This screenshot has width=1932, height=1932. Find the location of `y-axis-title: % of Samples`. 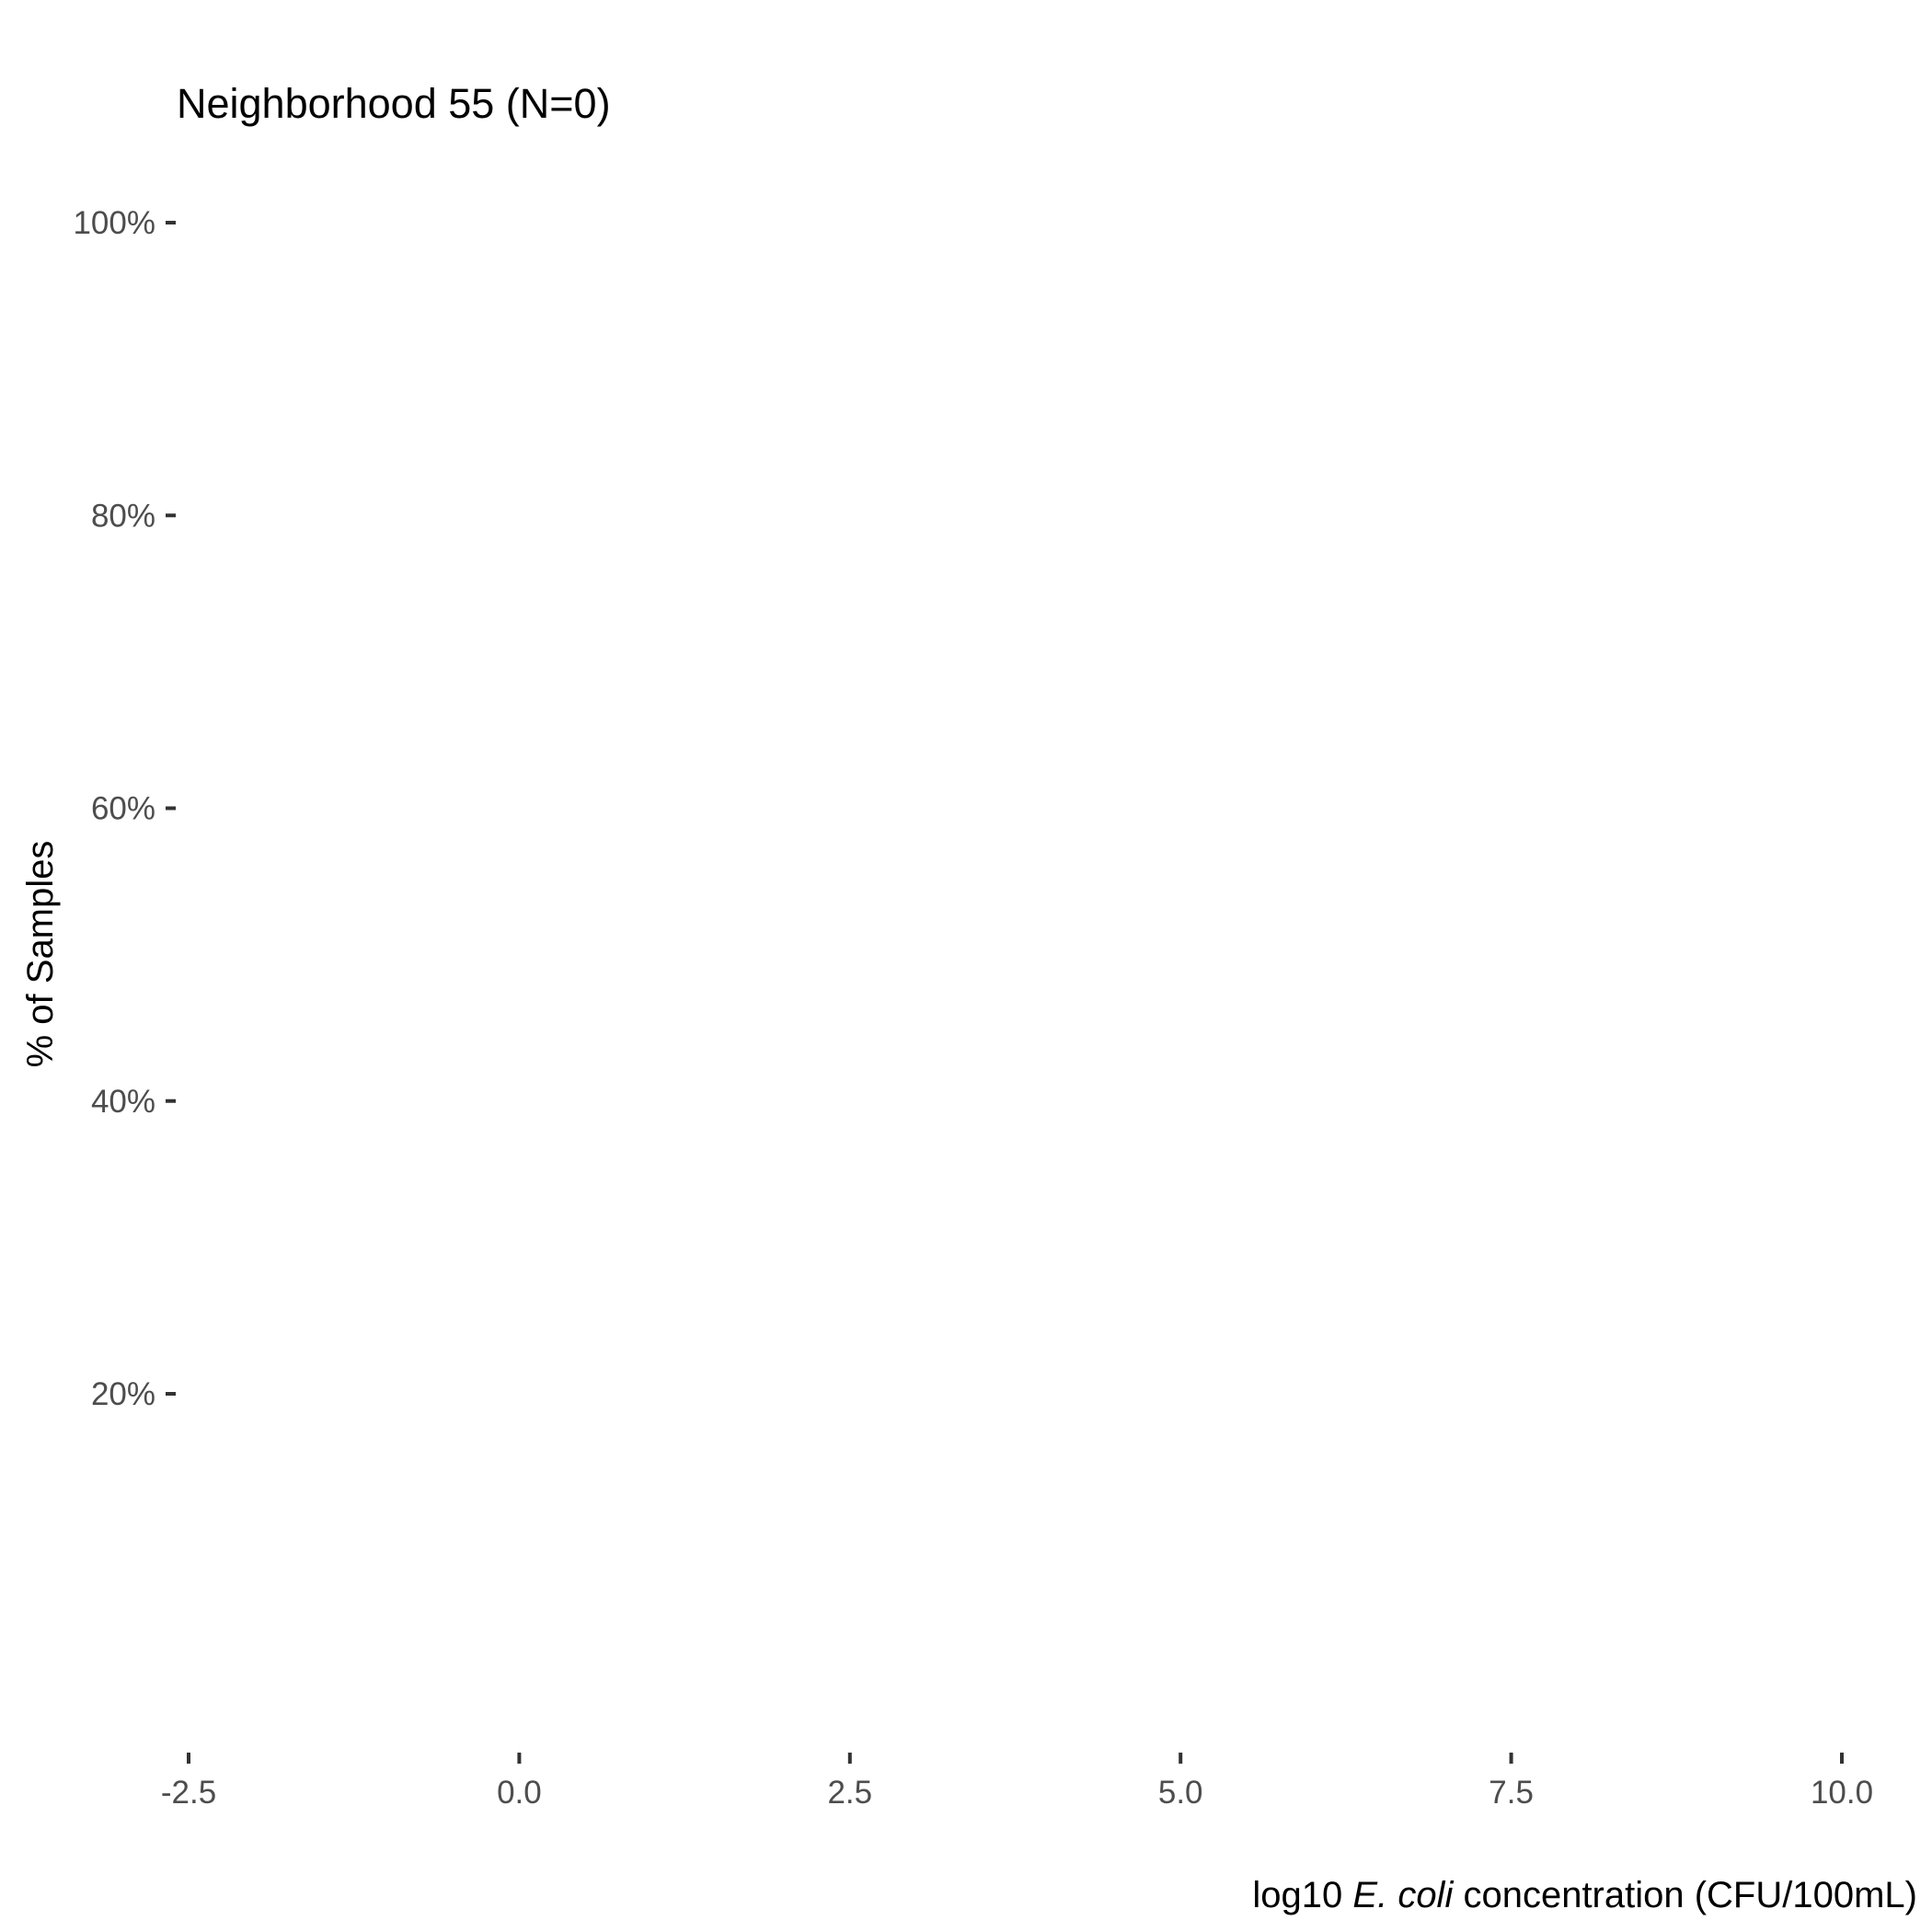

y-axis-title: % of Samples is located at coordinates (40, 954).